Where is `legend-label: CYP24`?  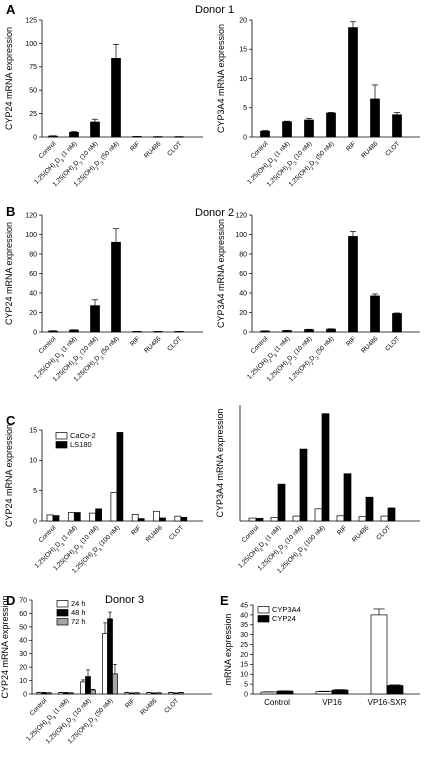 legend-label: CYP24 is located at coordinates (284, 618).